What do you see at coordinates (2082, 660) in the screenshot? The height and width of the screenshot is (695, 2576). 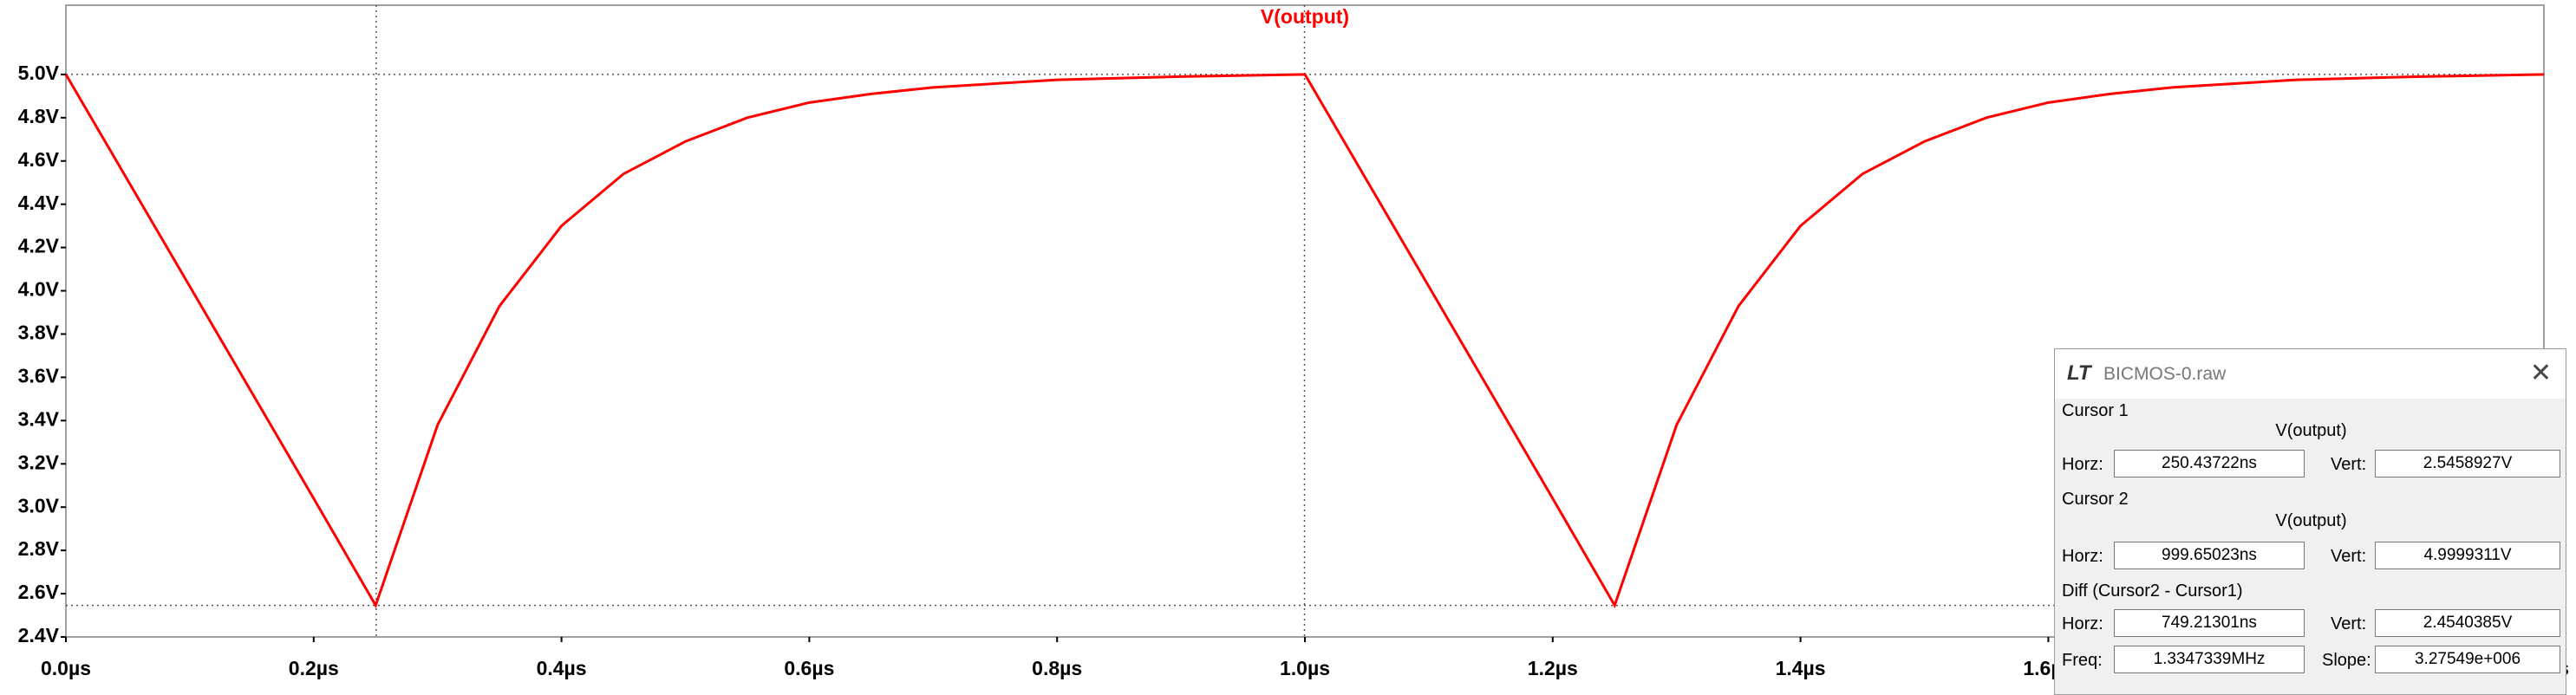 I see `field-label: Freq:` at bounding box center [2082, 660].